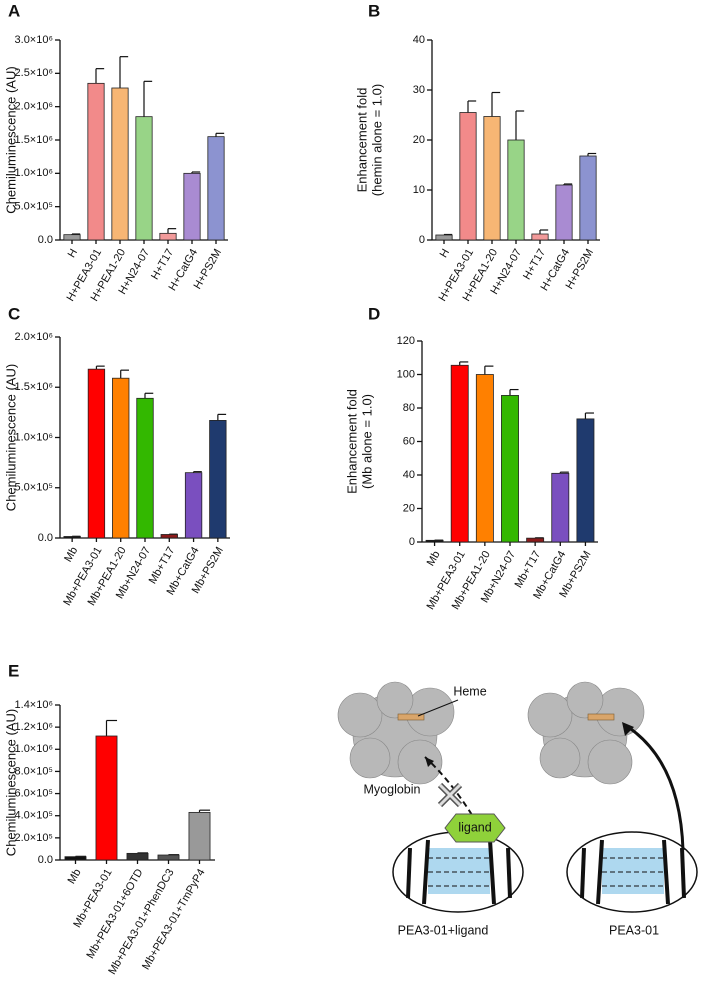 The width and height of the screenshot is (724, 987). What do you see at coordinates (33, 816) in the screenshot?
I see `y-tick-label: 4.0×10⁵` at bounding box center [33, 816].